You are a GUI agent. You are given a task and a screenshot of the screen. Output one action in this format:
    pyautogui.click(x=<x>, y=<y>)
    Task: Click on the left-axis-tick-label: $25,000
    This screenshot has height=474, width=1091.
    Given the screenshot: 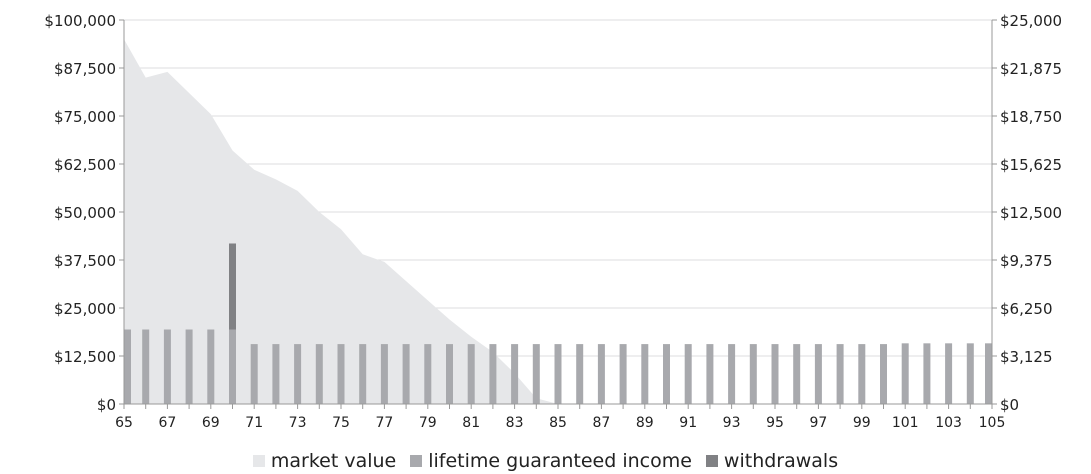 What is the action you would take?
    pyautogui.click(x=85, y=309)
    